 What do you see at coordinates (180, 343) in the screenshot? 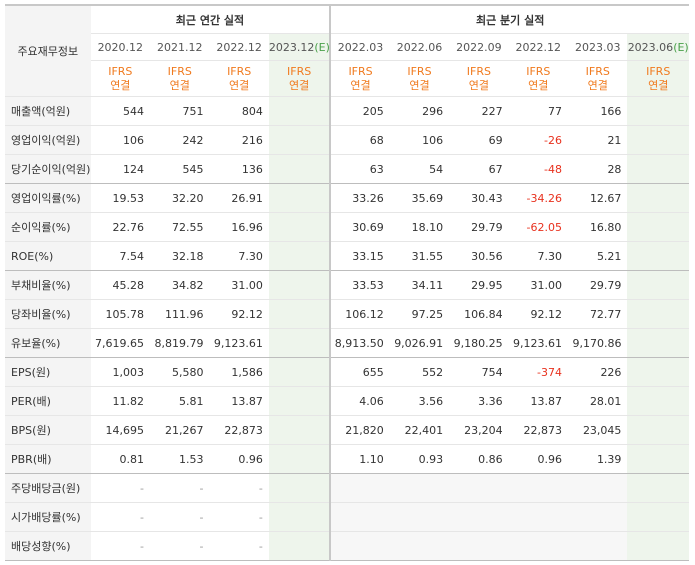
I see `table-cell: 8,819.79` at bounding box center [180, 343].